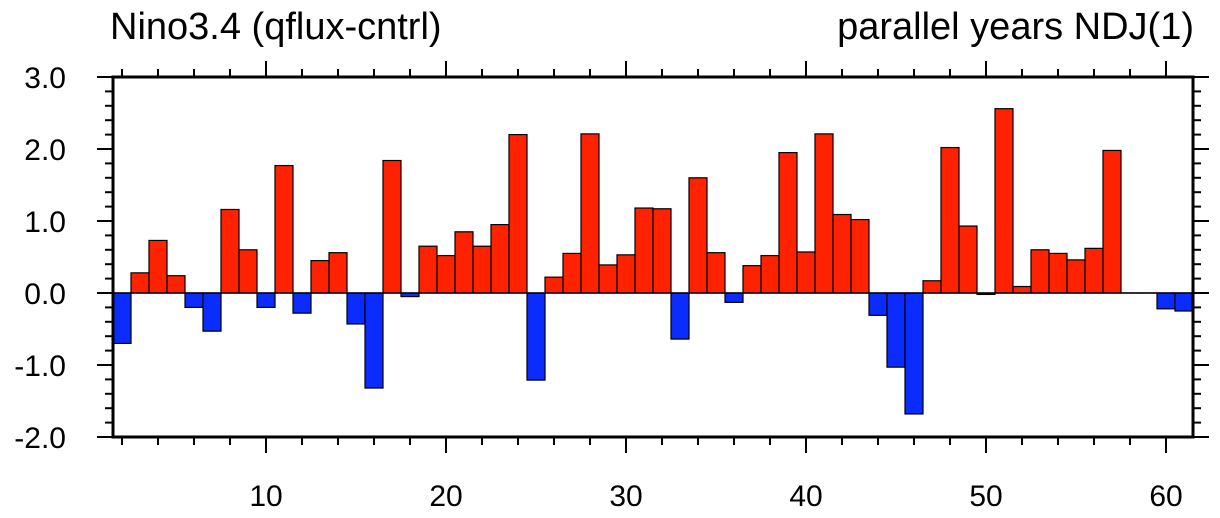  Describe the element at coordinates (985, 496) in the screenshot. I see `x-tick-label-50: 50` at that location.